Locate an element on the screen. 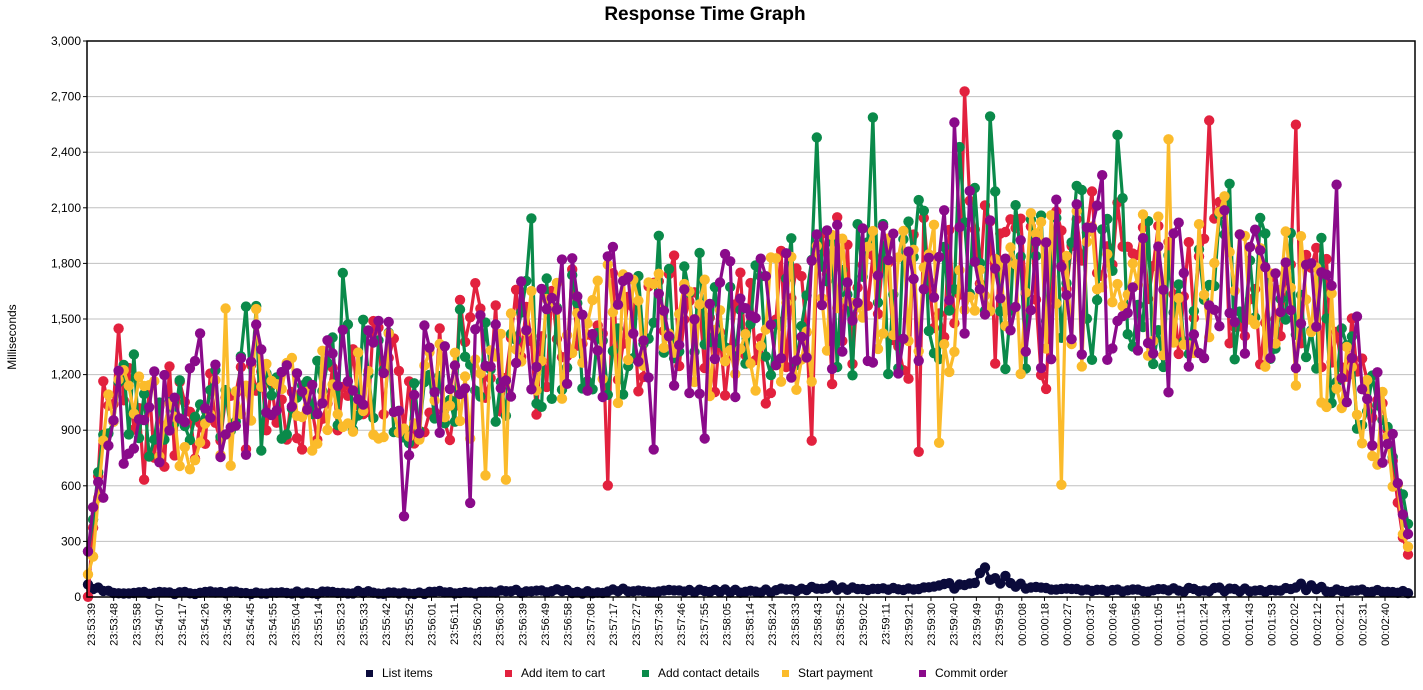 The height and width of the screenshot is (690, 1423). x-tick-label: 23:56:11 is located at coordinates (455, 624).